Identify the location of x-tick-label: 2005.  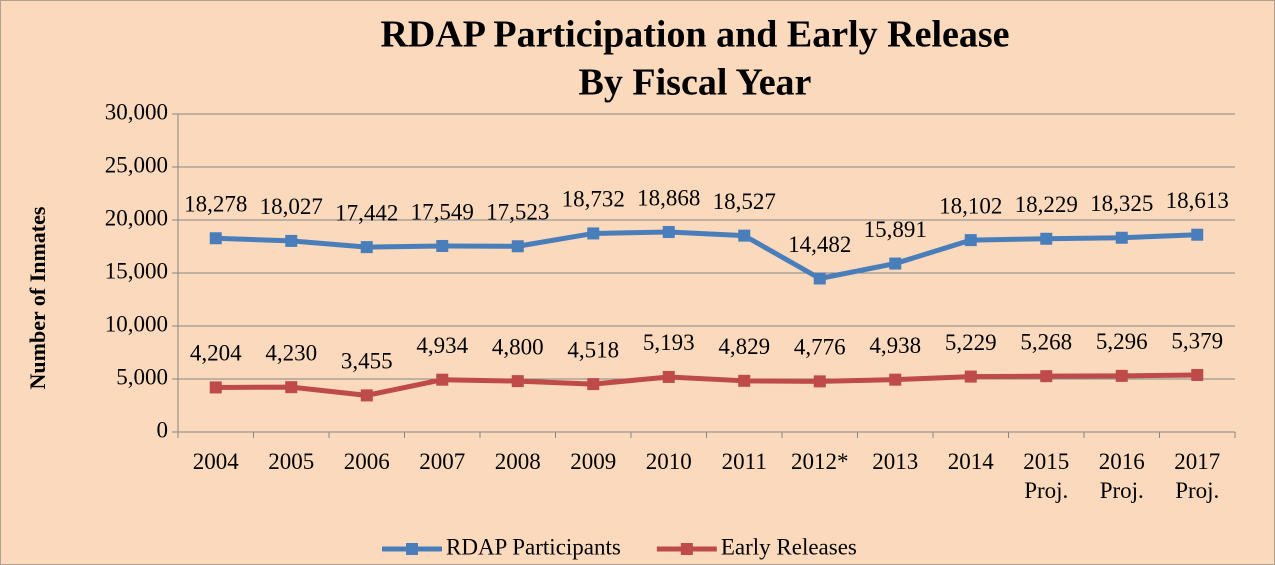
(291, 461).